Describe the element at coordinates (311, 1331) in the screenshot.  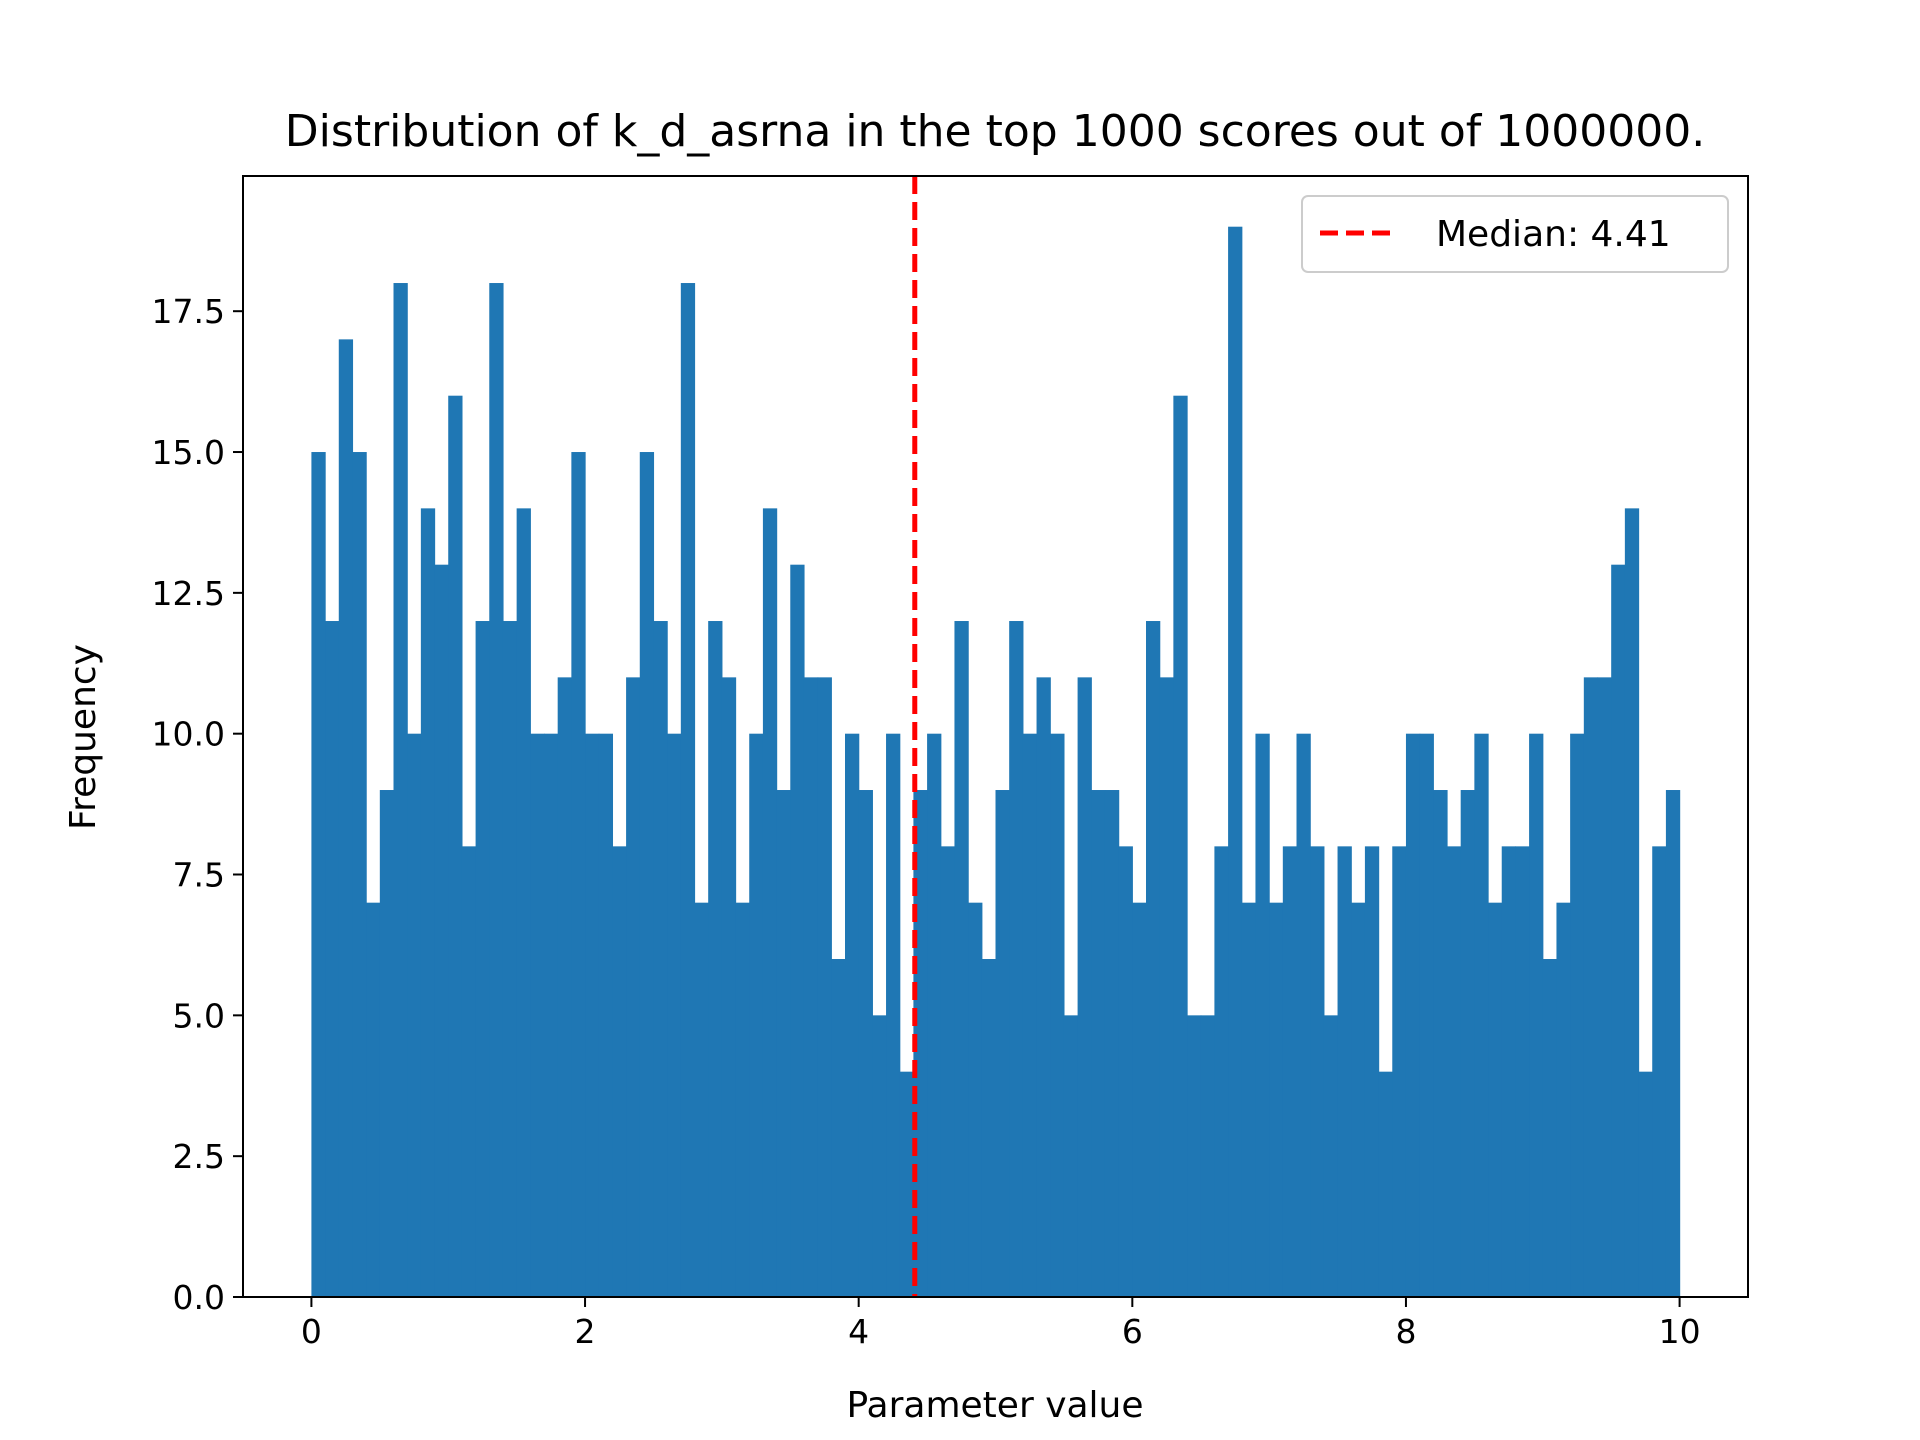
I see `x-tick-label: 0` at that location.